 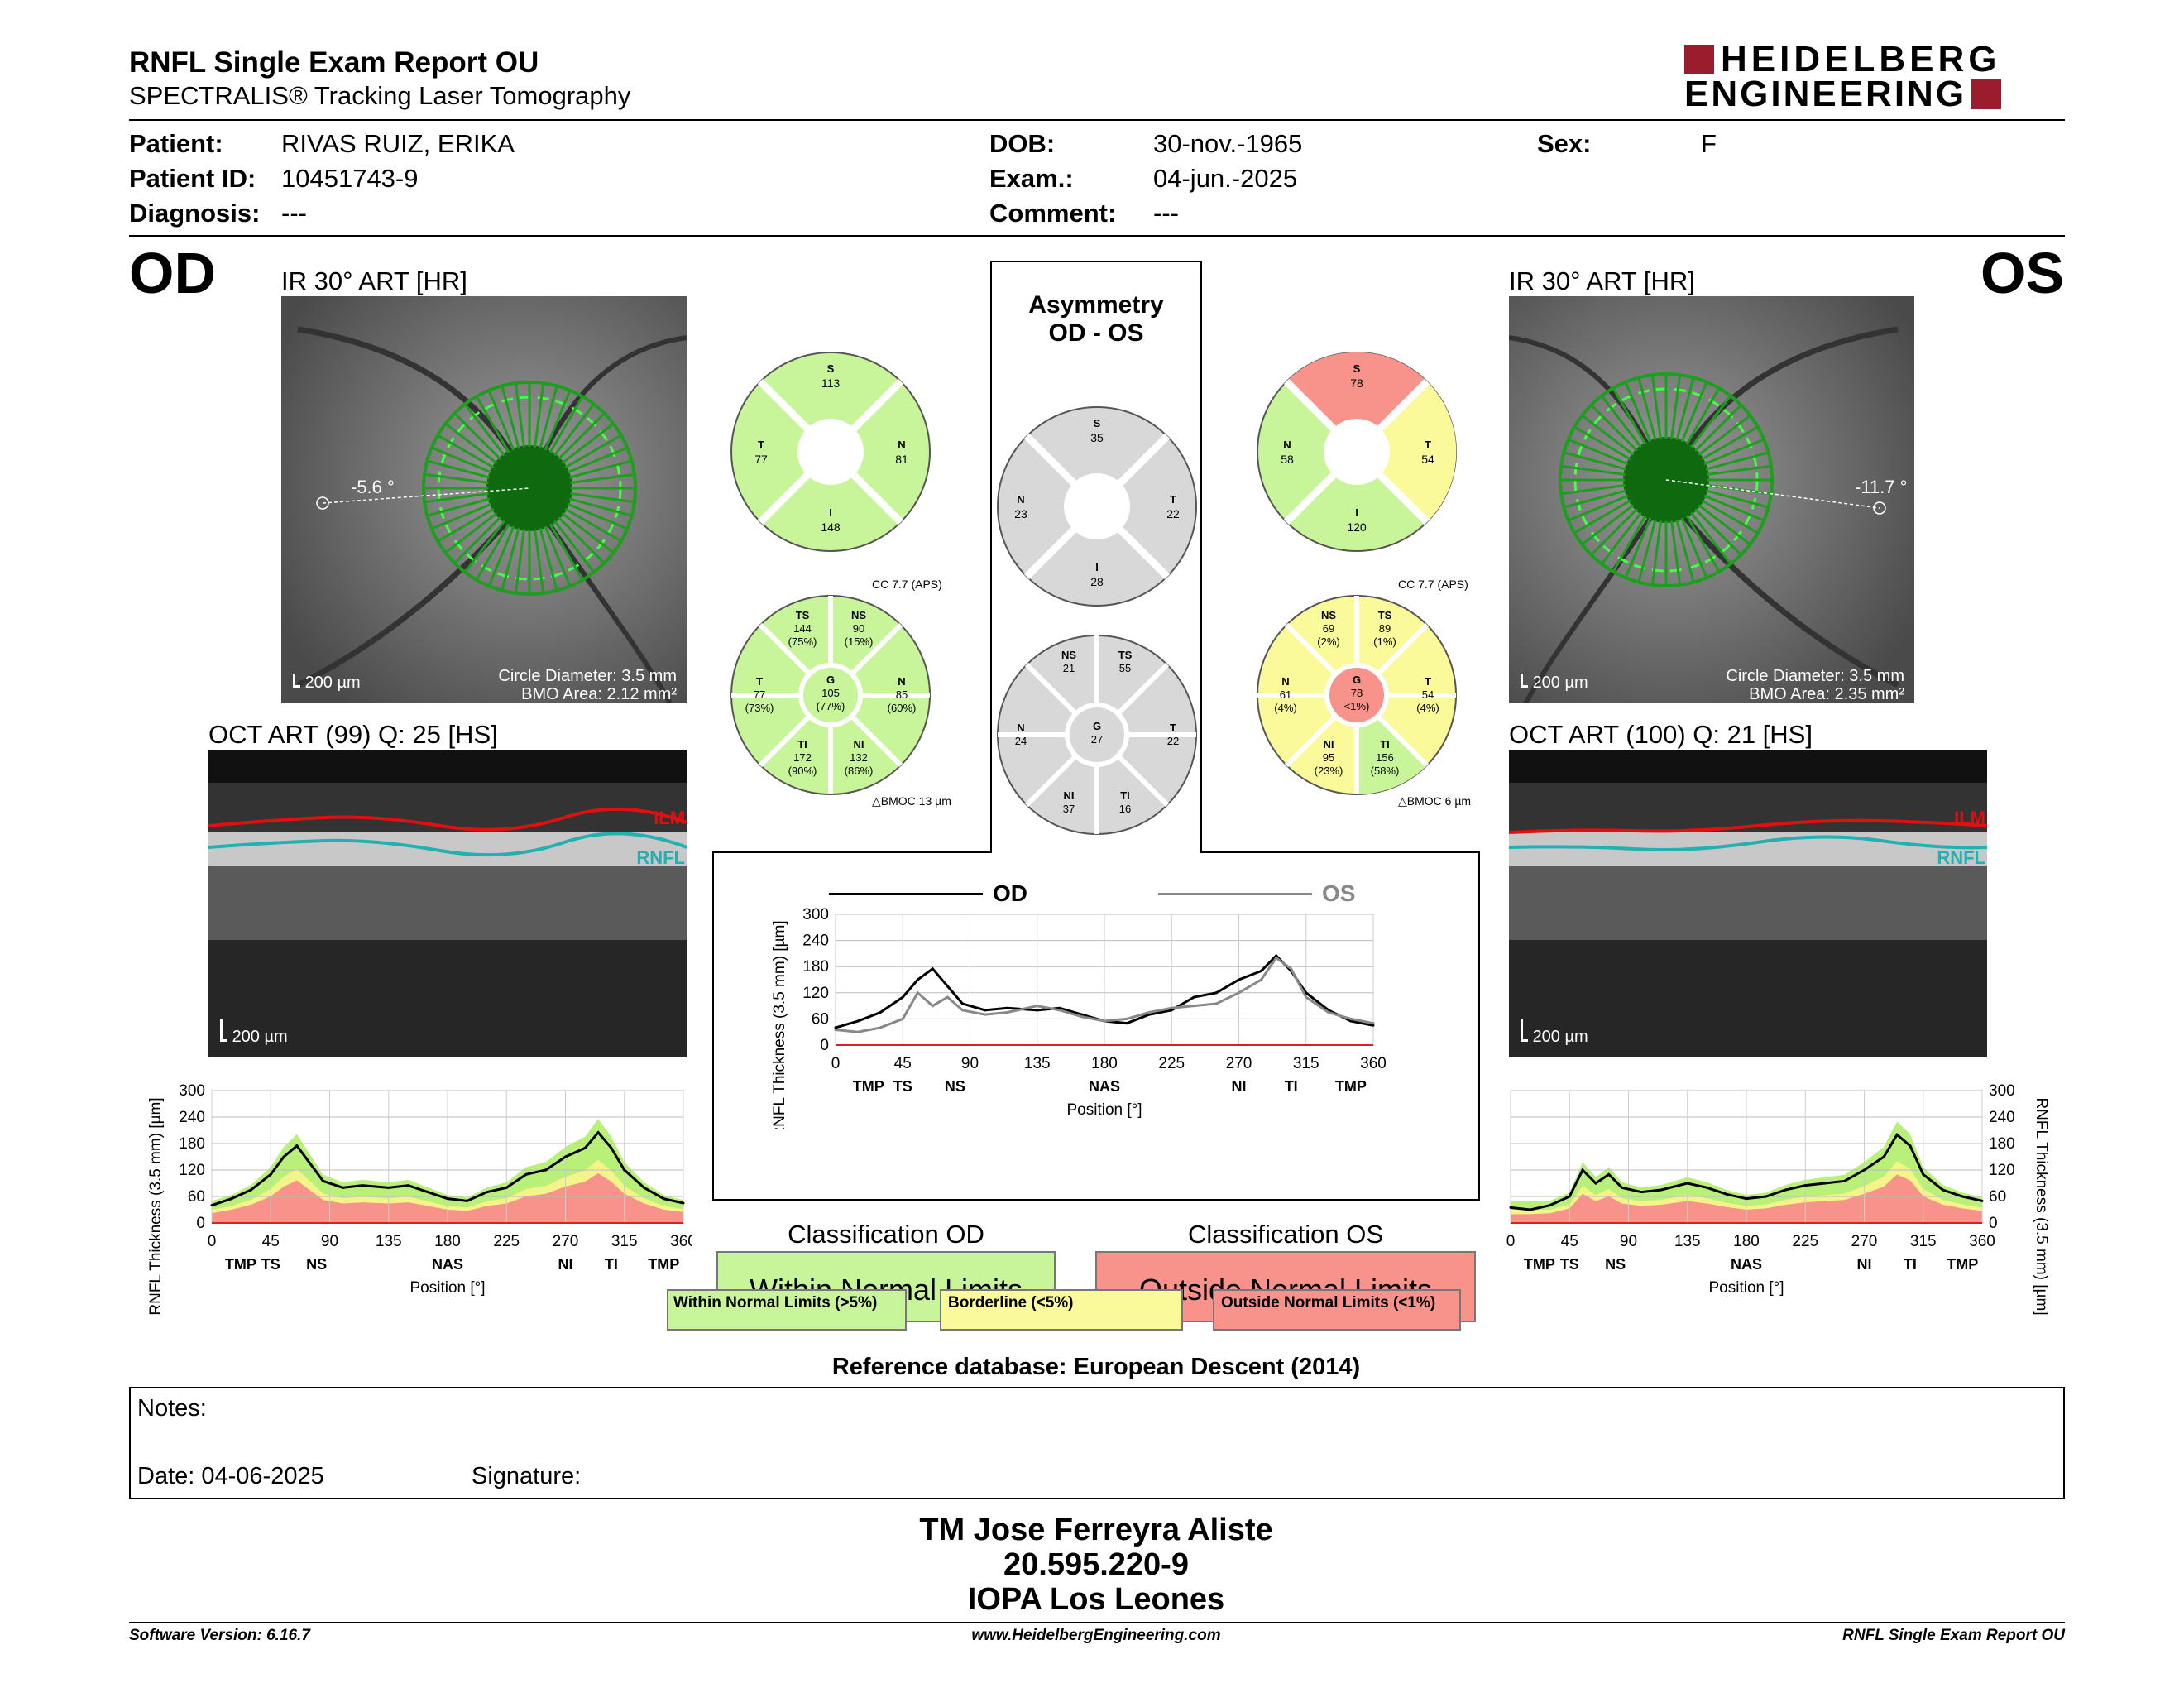 What do you see at coordinates (1256, 893) in the screenshot?
I see `asym-legend-os: OS` at bounding box center [1256, 893].